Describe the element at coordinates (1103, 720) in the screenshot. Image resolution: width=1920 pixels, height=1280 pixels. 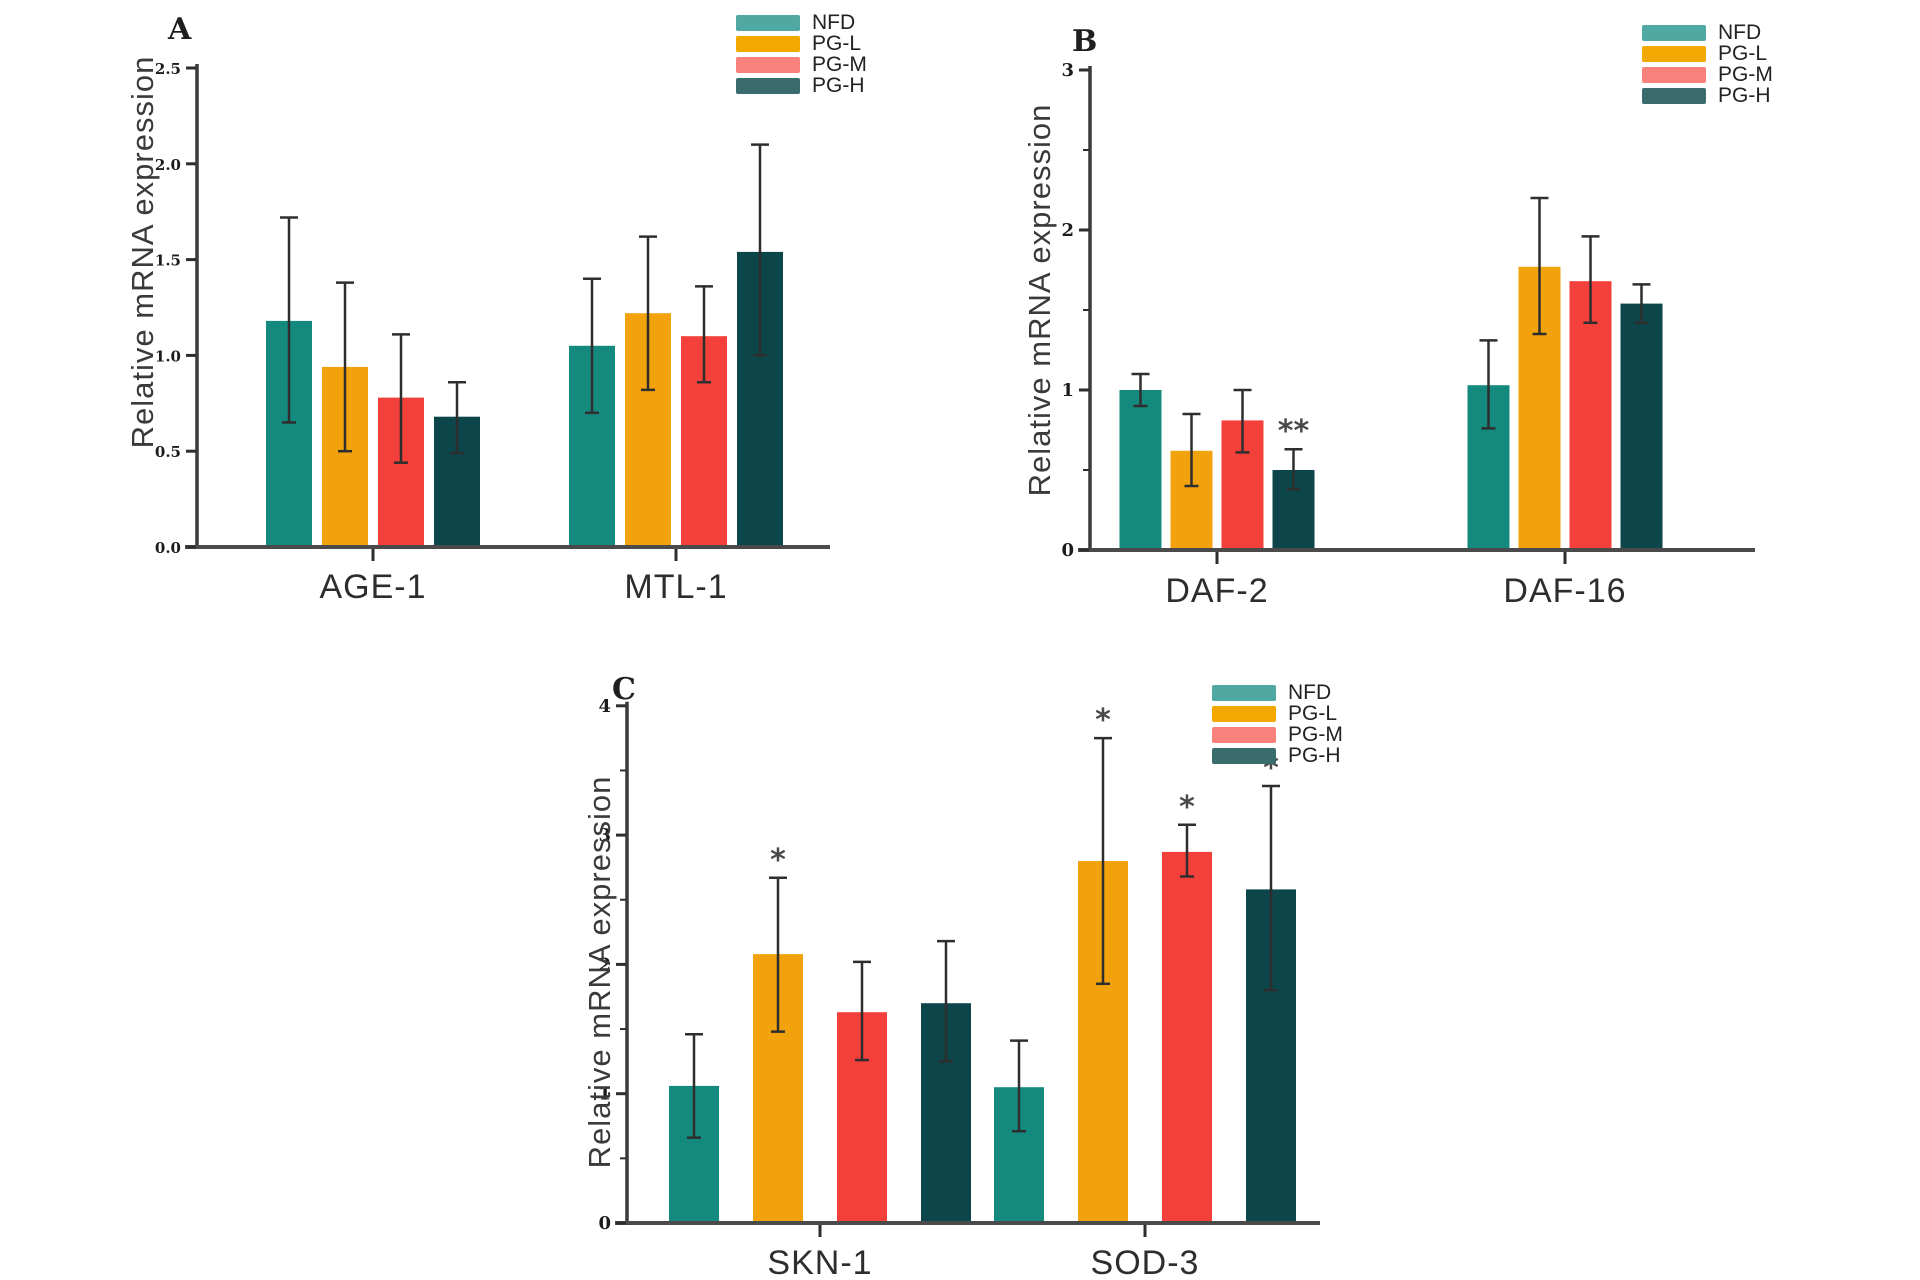
I see `significance-mark-PG-L-SOD-3: *` at that location.